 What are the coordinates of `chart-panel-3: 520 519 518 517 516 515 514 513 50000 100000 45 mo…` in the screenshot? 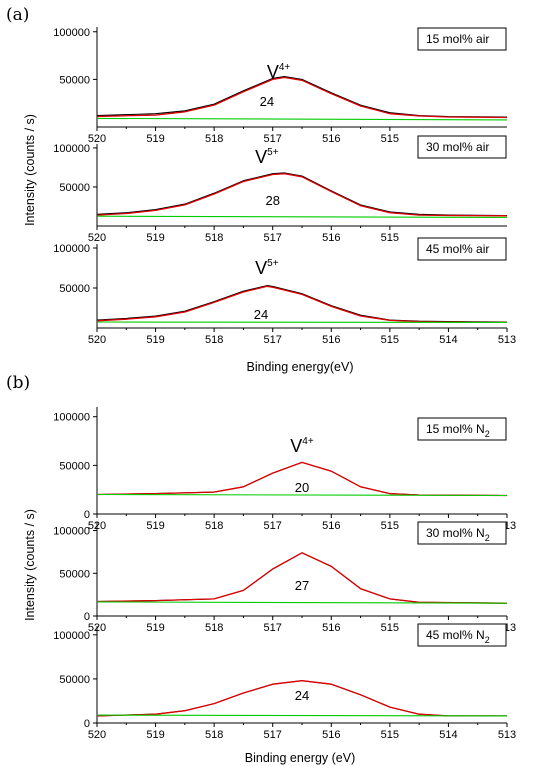 It's located at (284, 291).